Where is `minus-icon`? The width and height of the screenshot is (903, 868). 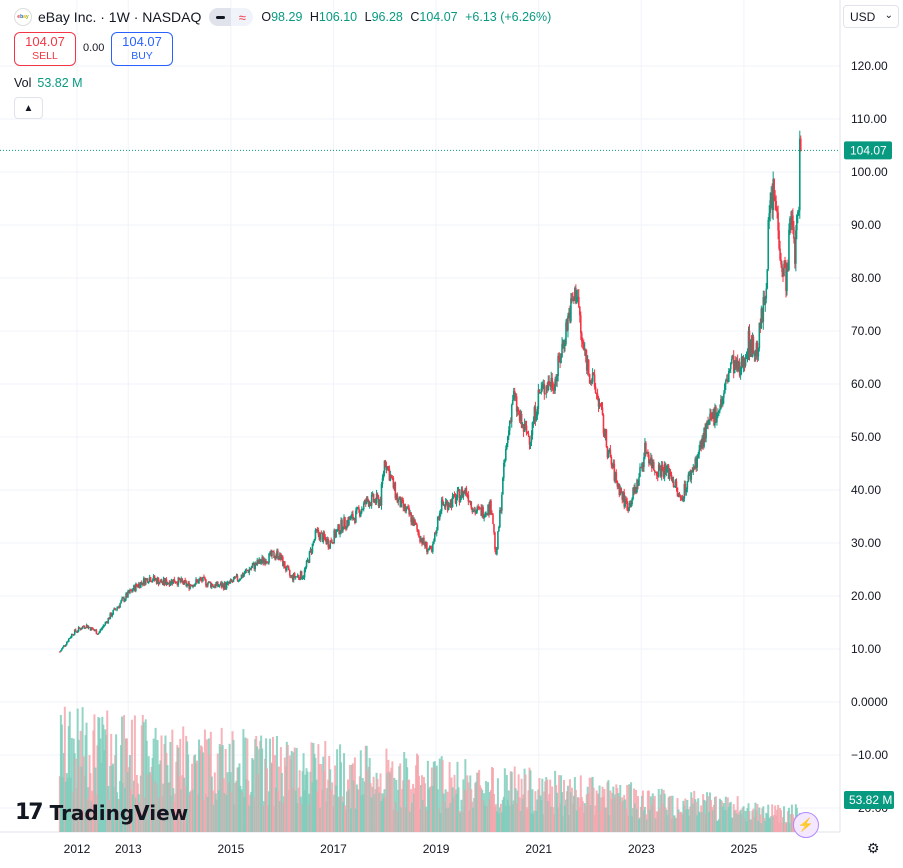
minus-icon is located at coordinates (220, 17).